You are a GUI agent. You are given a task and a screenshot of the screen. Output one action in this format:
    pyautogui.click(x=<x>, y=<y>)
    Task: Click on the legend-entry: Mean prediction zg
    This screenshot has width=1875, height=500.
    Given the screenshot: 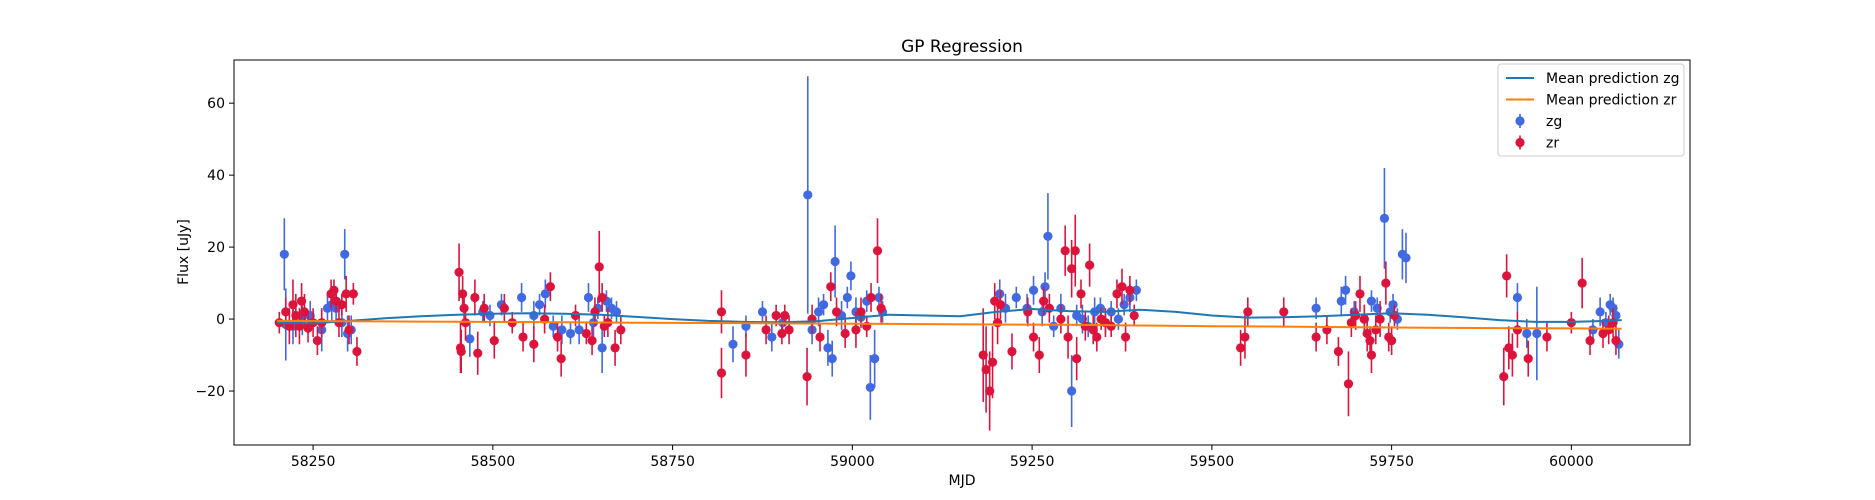 What is the action you would take?
    pyautogui.click(x=1593, y=79)
    